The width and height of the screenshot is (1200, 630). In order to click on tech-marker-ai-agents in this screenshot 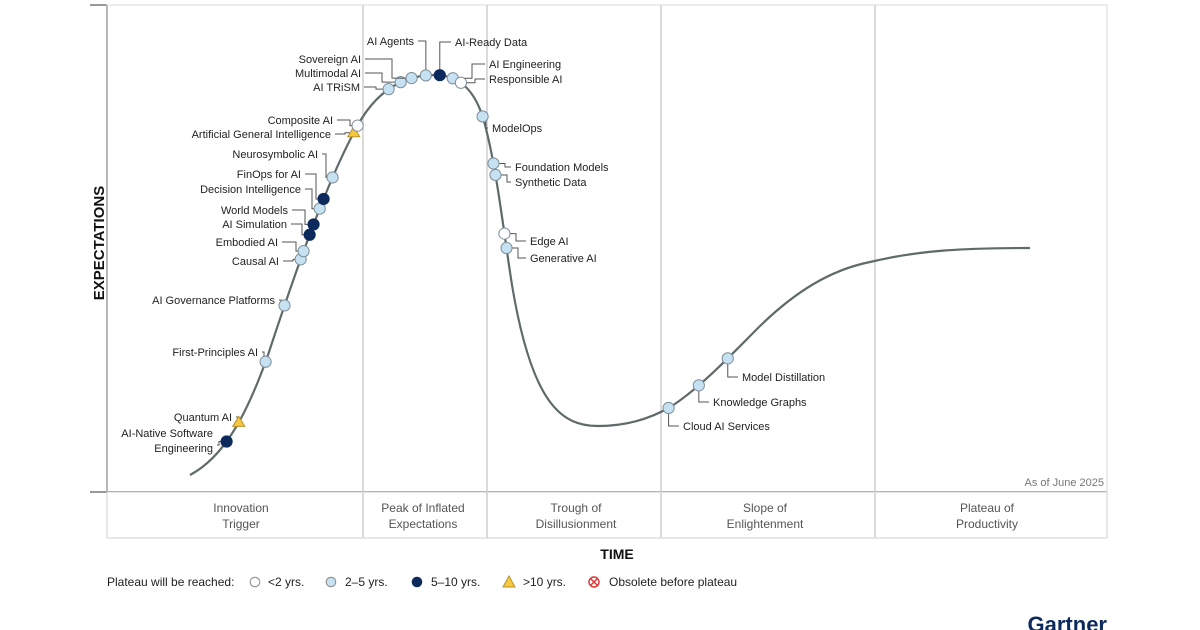, I will do `click(425, 75)`.